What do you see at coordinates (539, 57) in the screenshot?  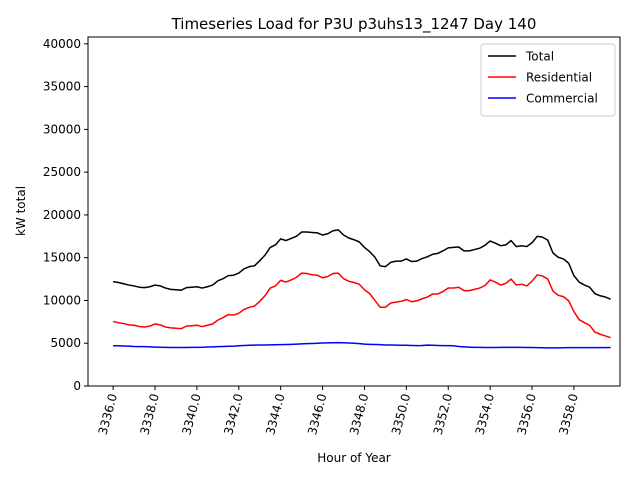 I see `legend-label-total: Total` at bounding box center [539, 57].